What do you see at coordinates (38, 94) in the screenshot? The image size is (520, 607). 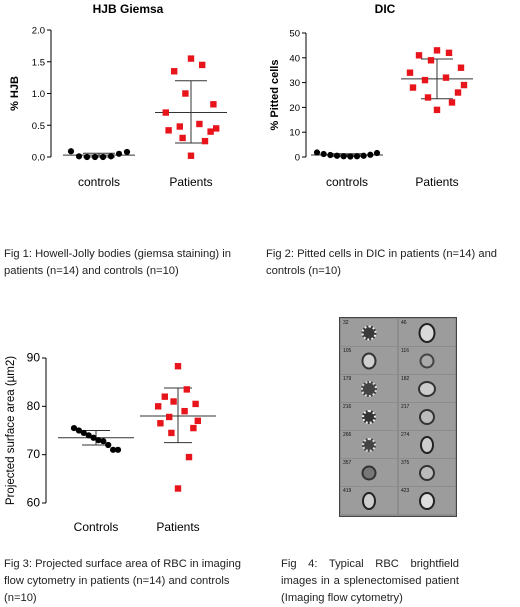 I see `y-tick-label: 1.0` at bounding box center [38, 94].